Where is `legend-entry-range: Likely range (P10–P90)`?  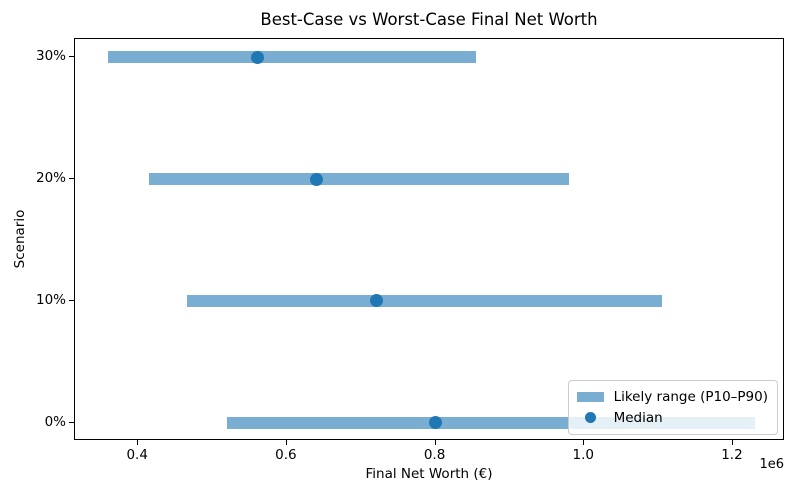 legend-entry-range: Likely range (P10–P90) is located at coordinates (672, 396).